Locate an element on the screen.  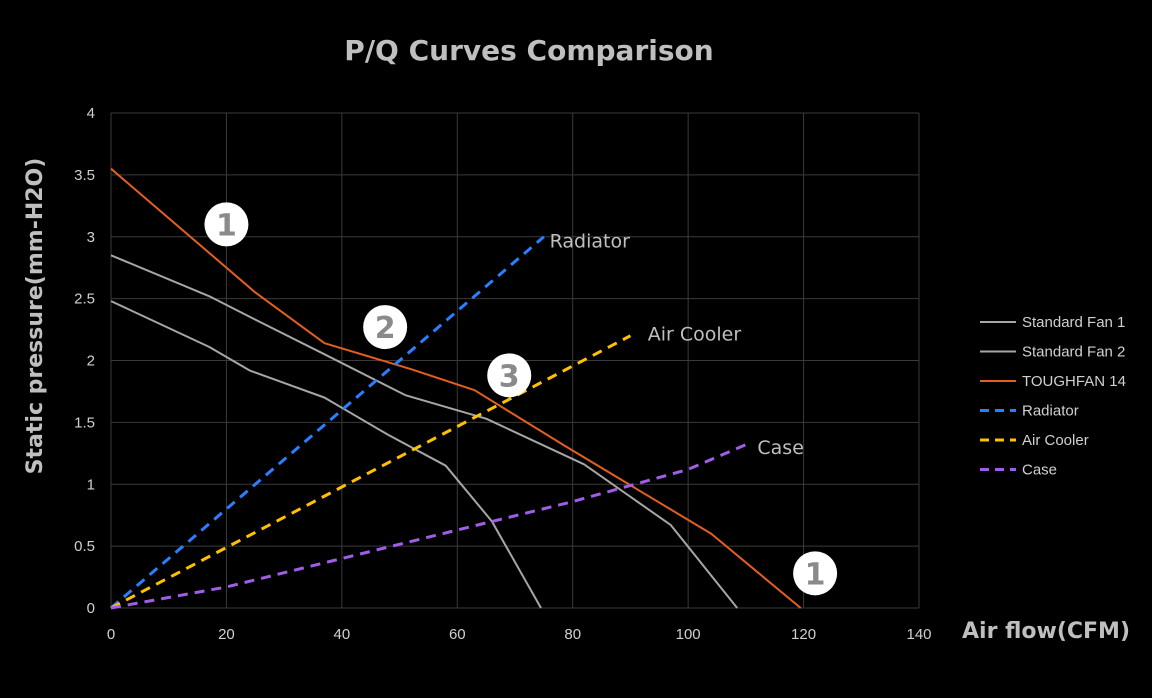
legend-label: Standard Fan 2 is located at coordinates (1073, 352).